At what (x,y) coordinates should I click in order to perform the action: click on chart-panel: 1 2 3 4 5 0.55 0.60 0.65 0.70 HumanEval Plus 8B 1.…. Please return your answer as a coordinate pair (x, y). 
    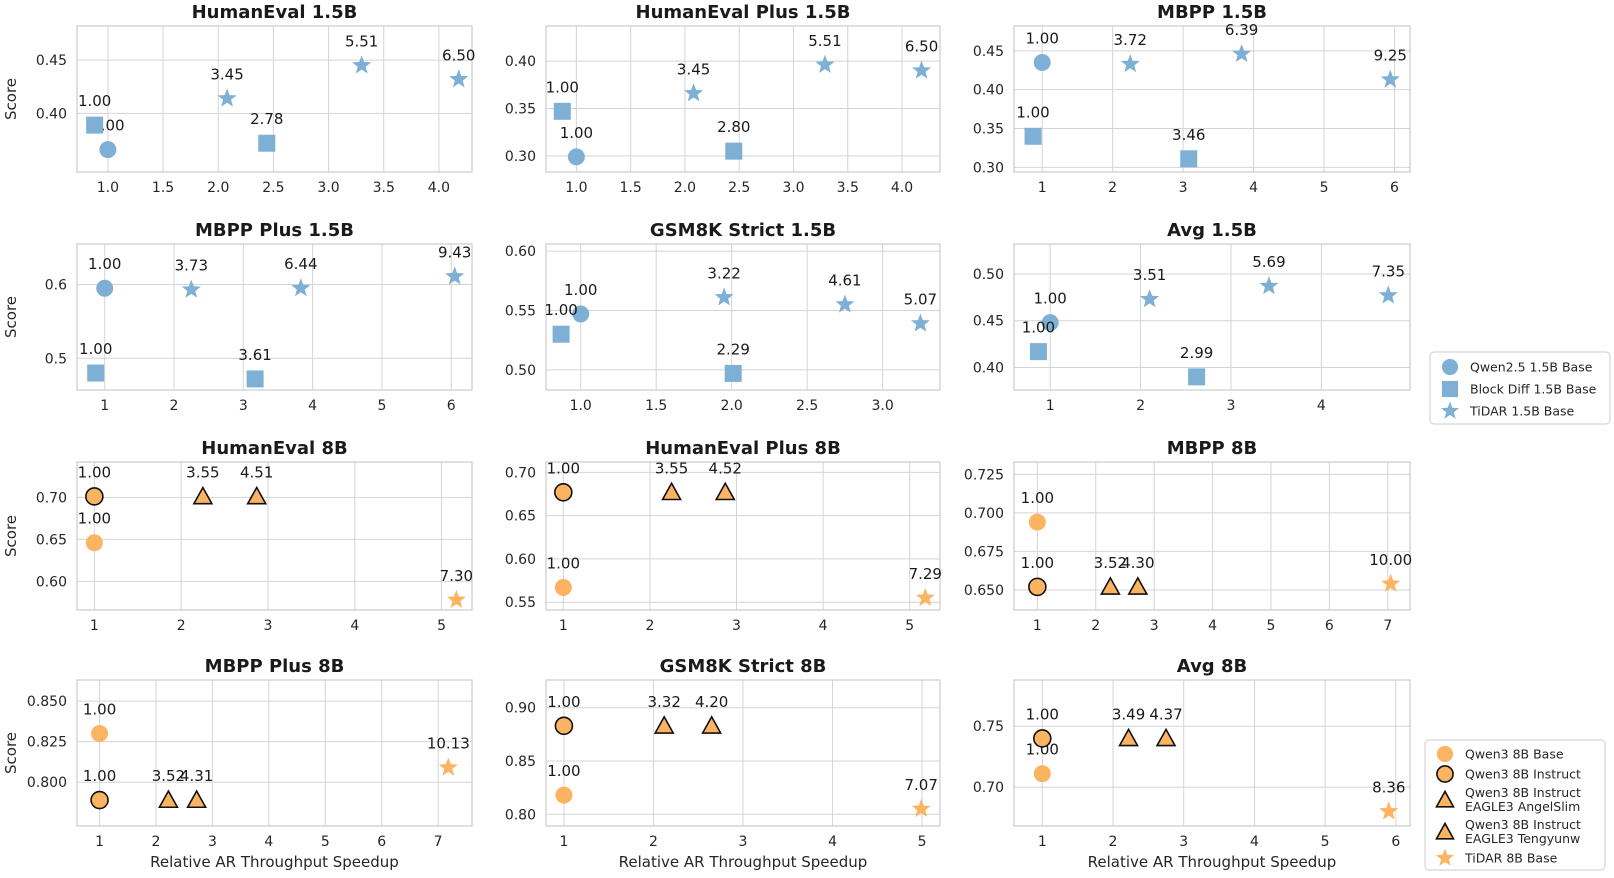
    Looking at the image, I should click on (723, 536).